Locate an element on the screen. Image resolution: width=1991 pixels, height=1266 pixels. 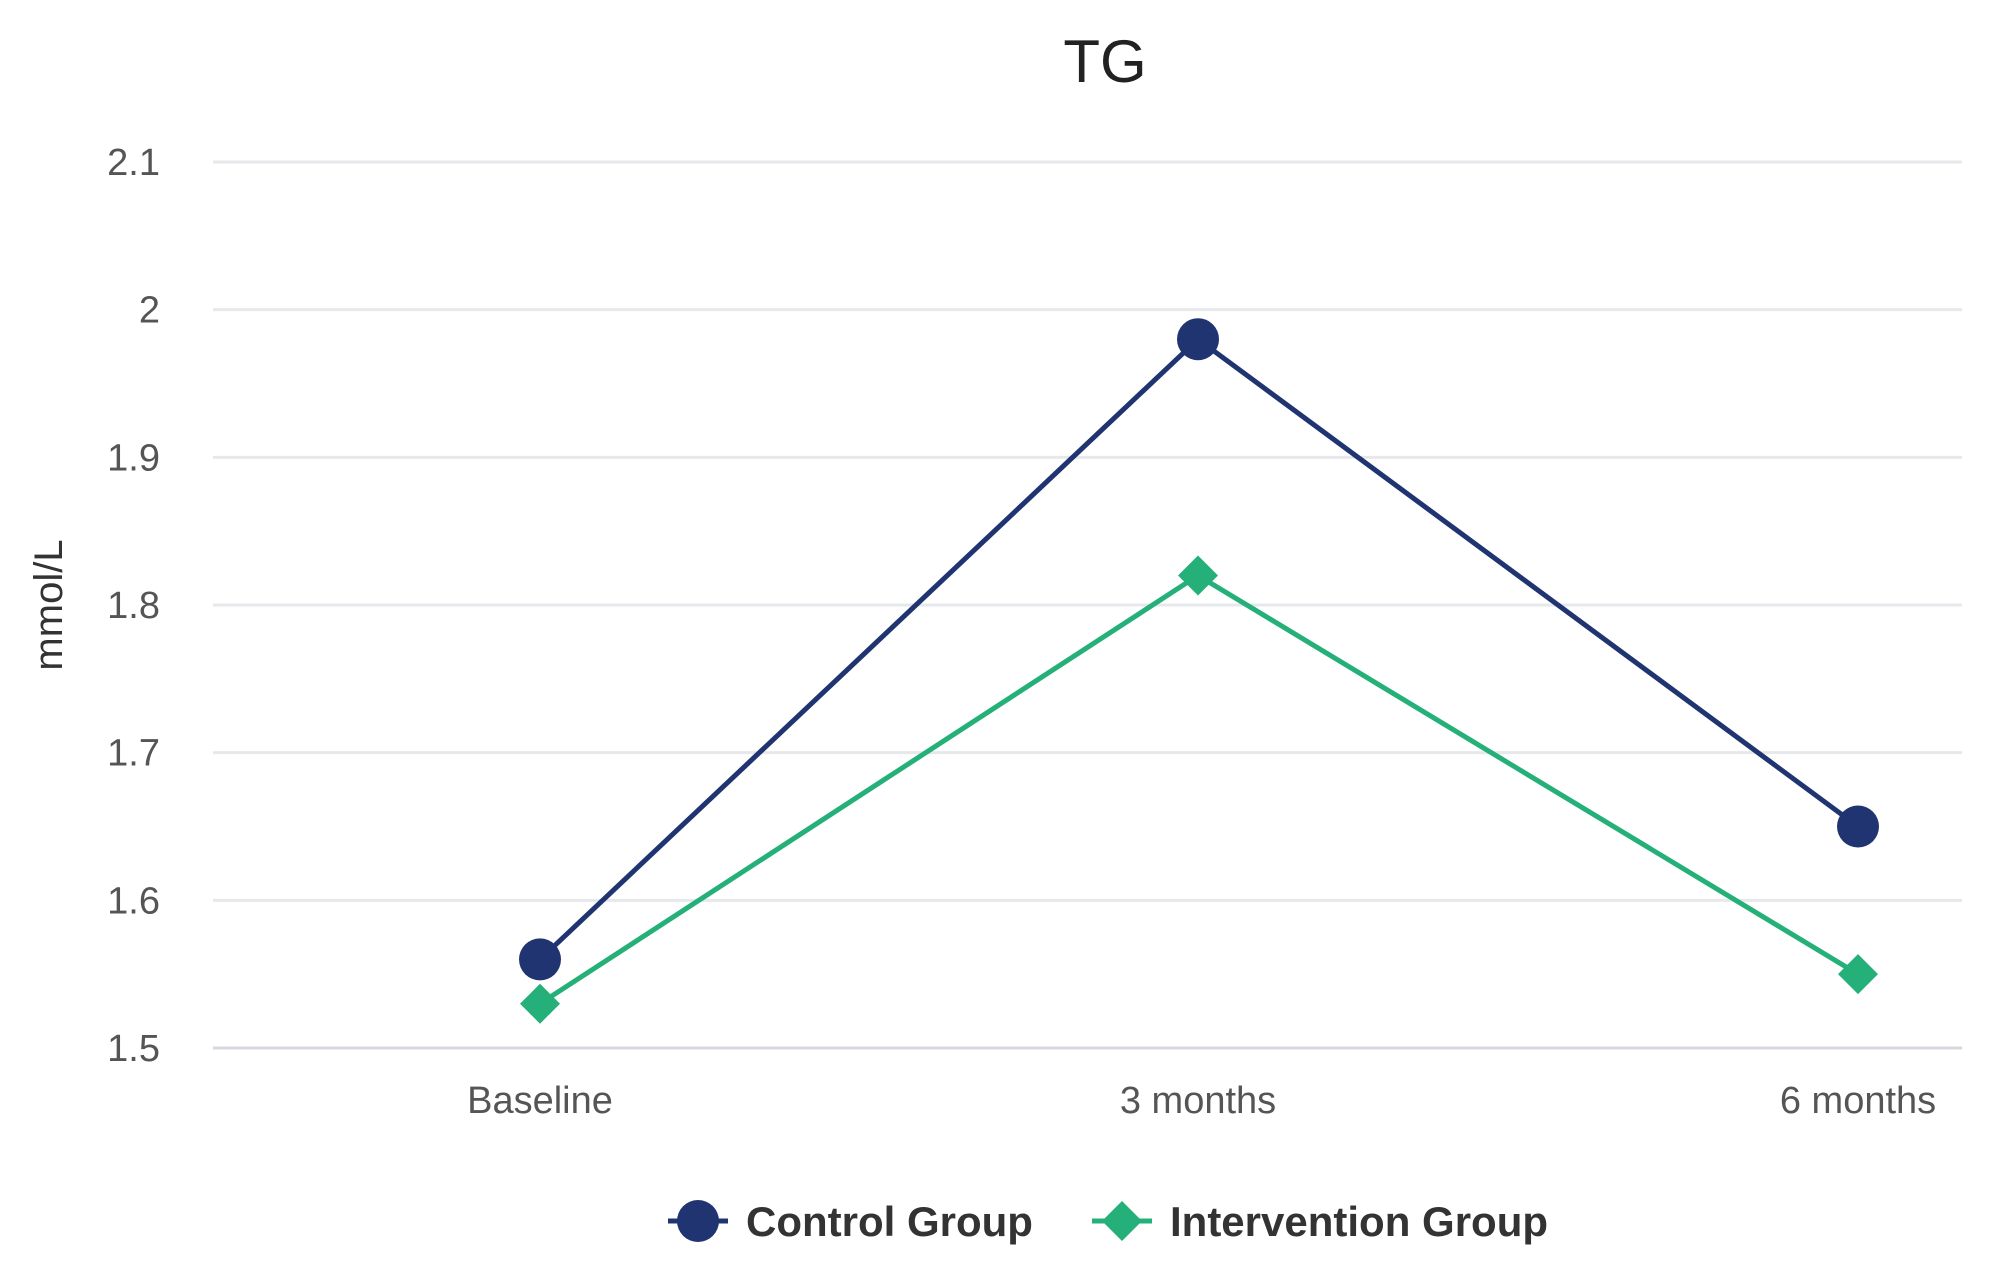
legend-item: Control Group is located at coordinates (850, 1221).